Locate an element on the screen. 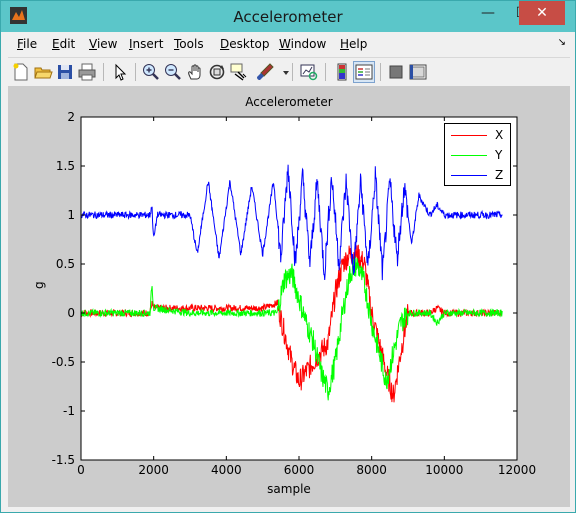  menu-insert: Insert is located at coordinates (146, 44).